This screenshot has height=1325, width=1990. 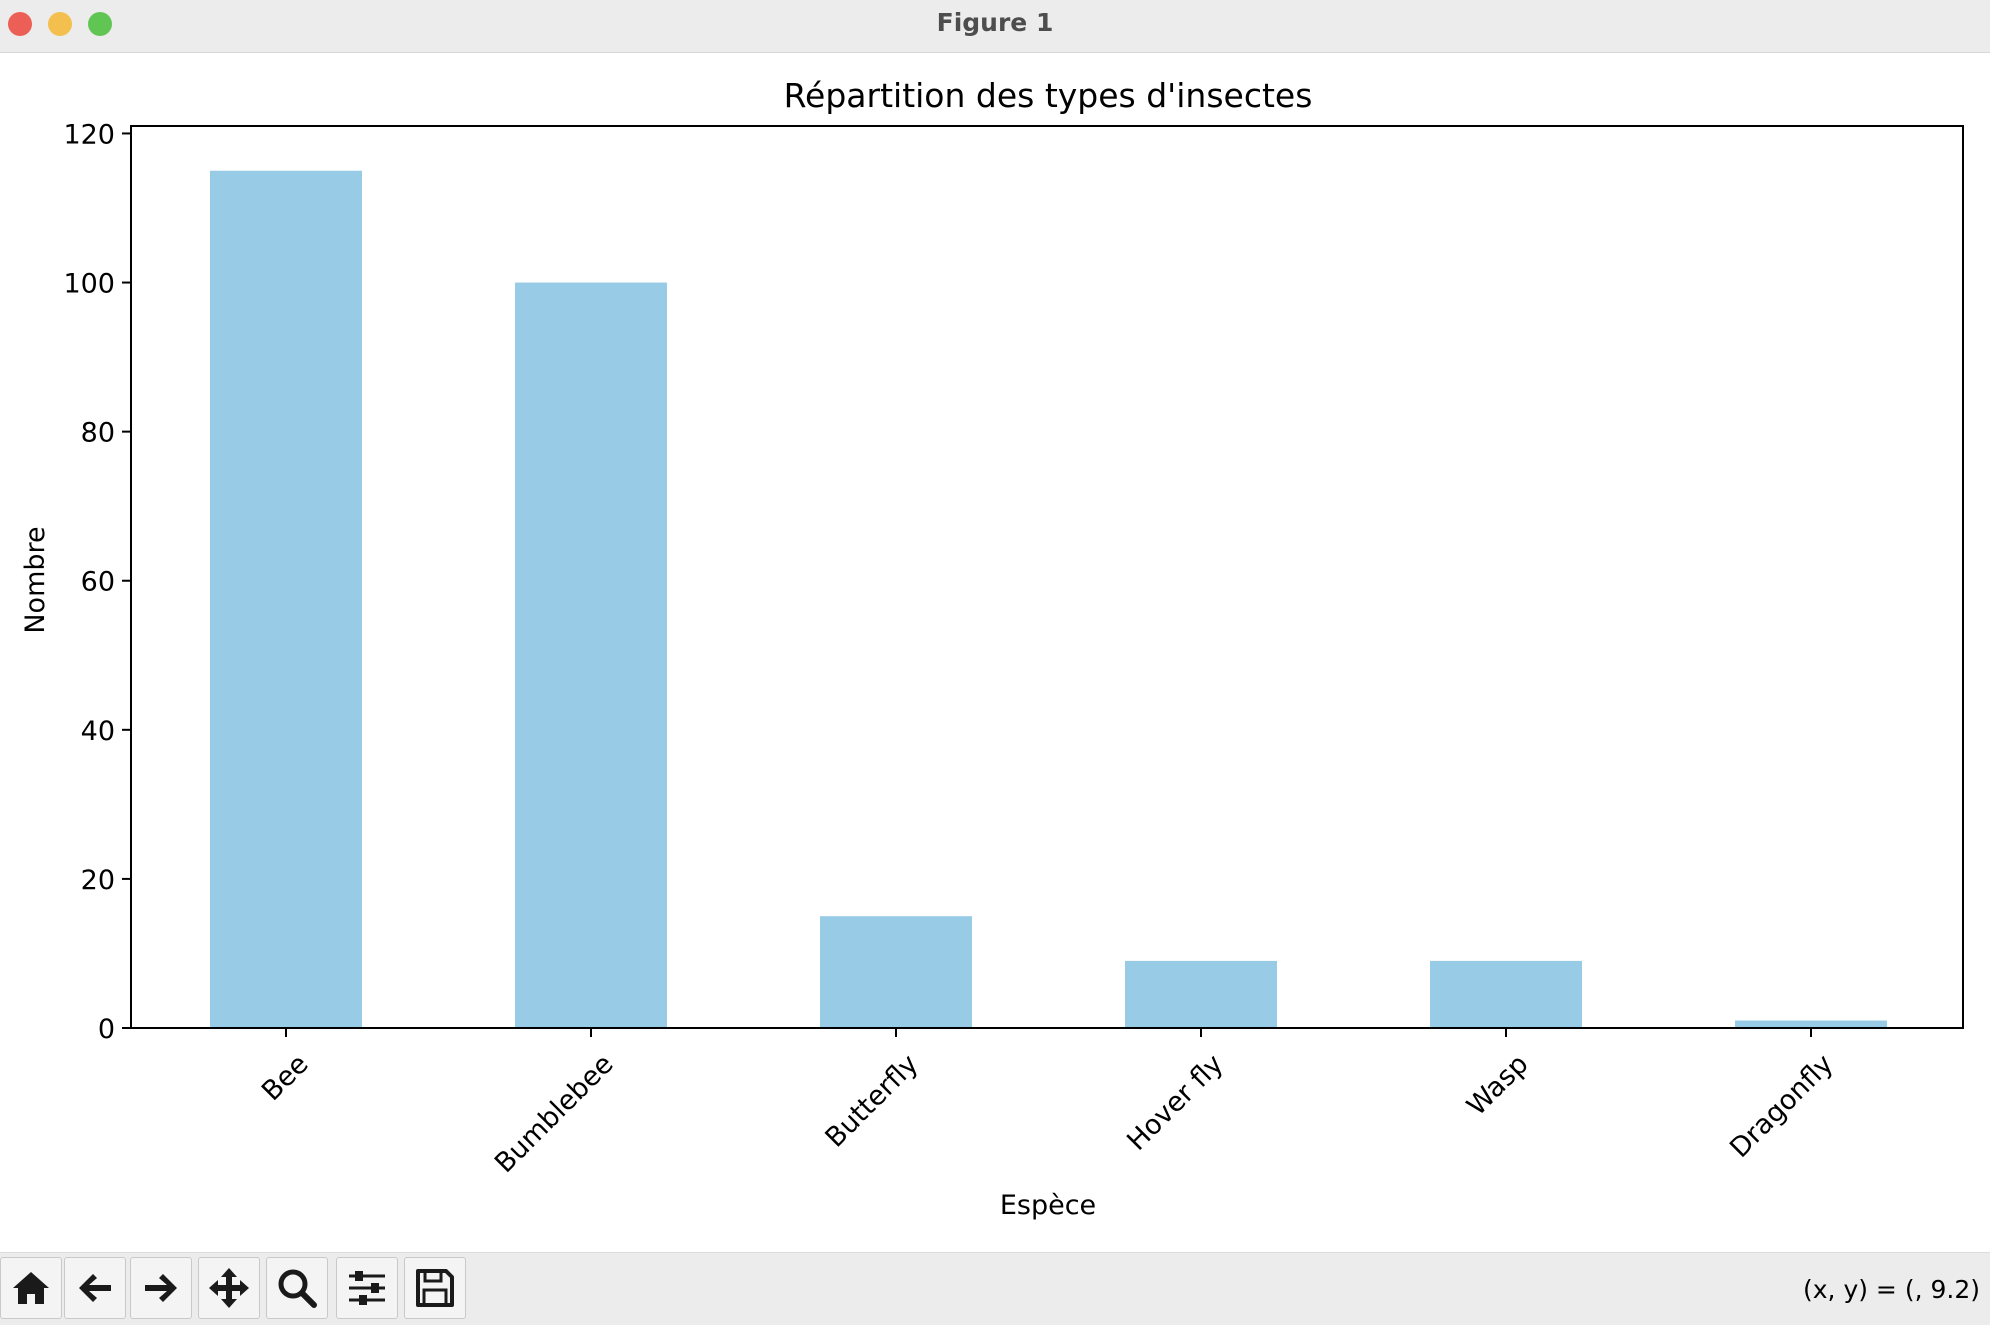 I want to click on y-tick-label: 100, so click(x=89, y=284).